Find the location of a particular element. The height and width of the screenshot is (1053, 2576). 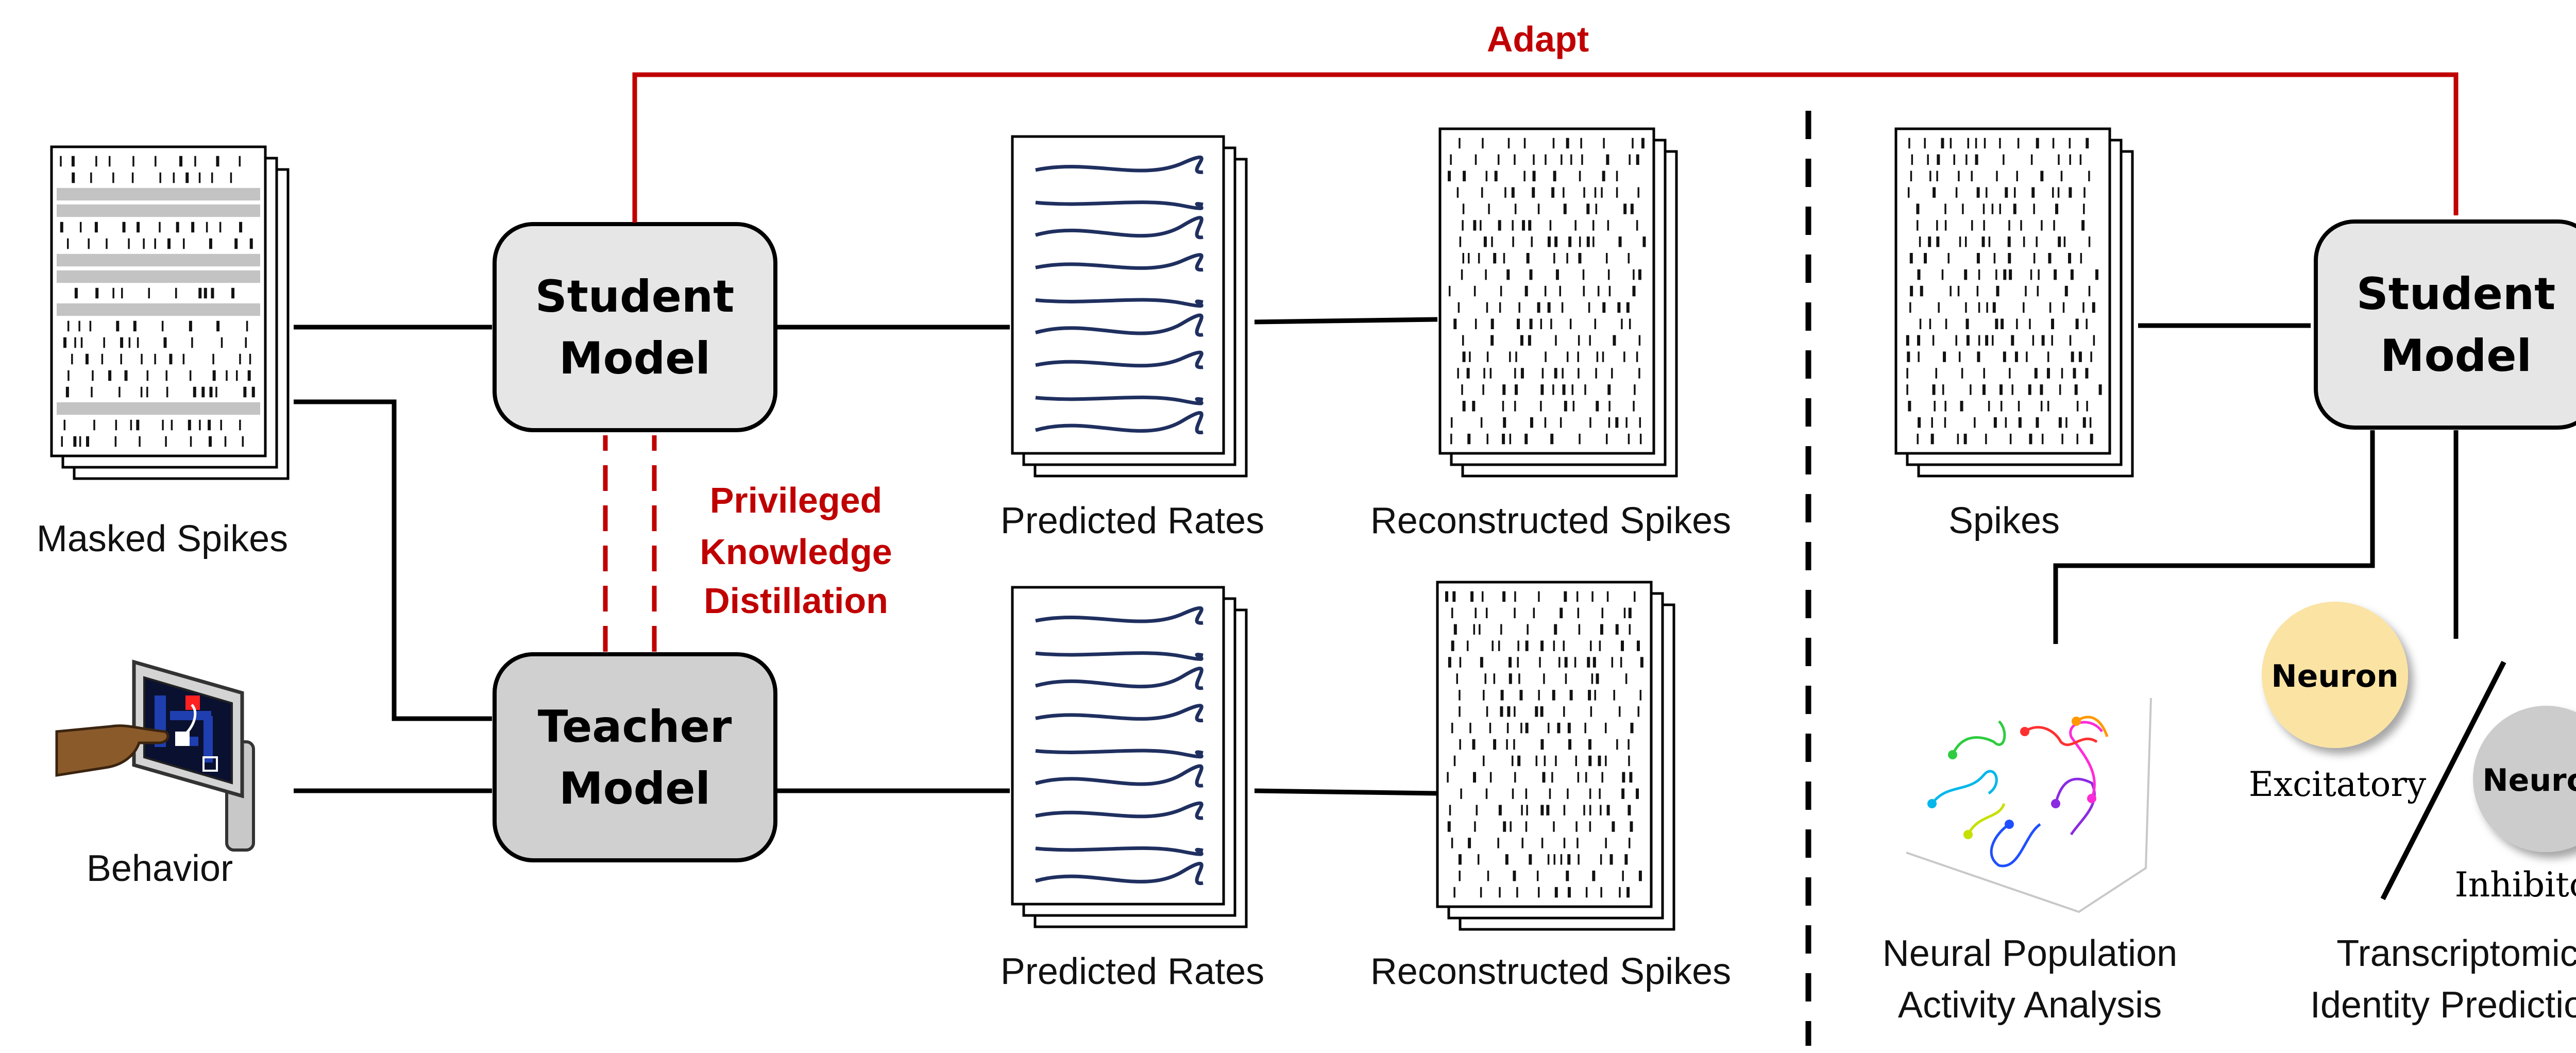

student-model-line2: Model is located at coordinates (634, 358).